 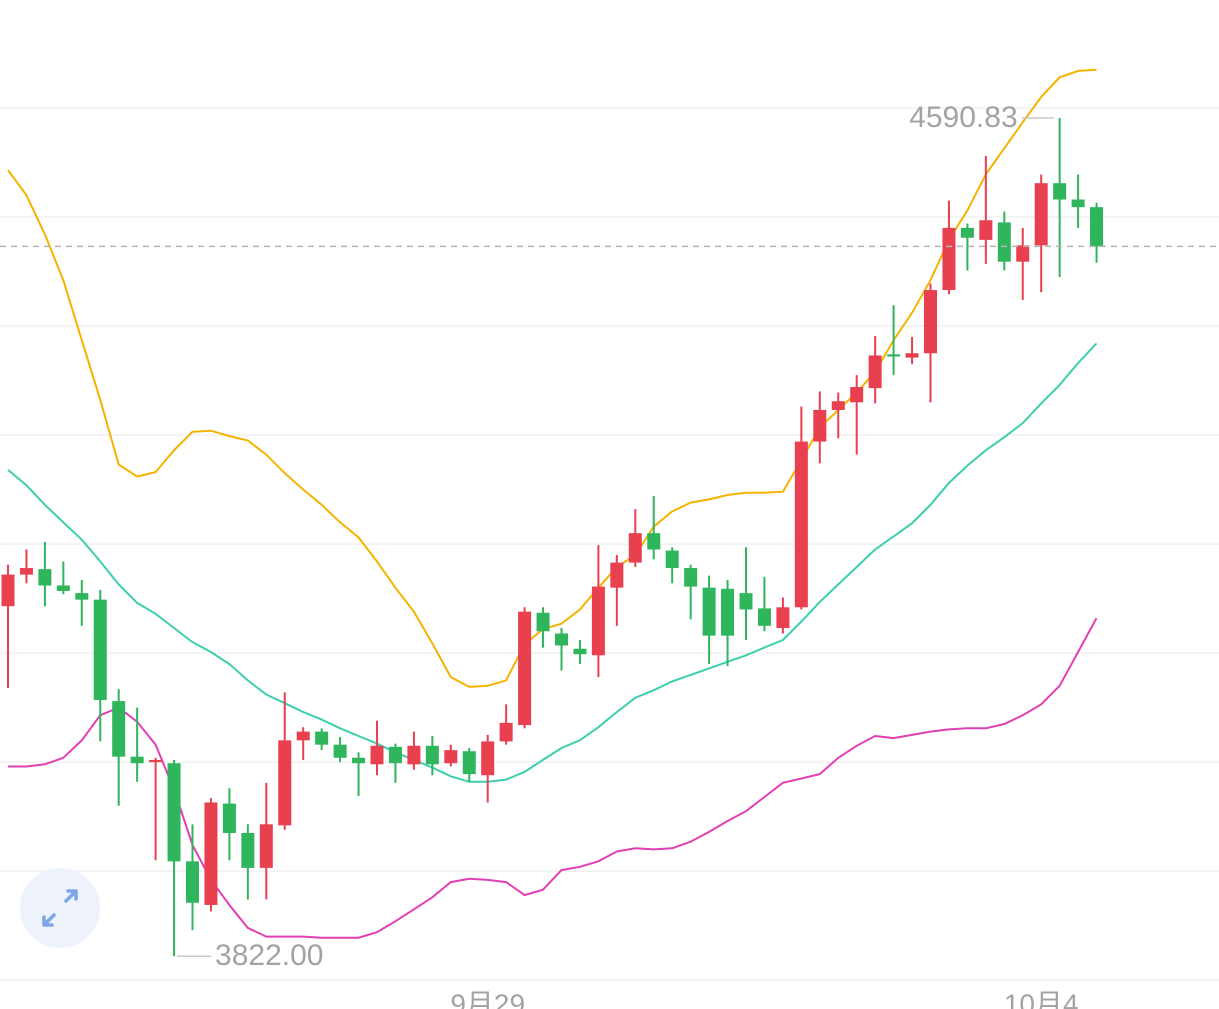 I want to click on expand-icon, so click(x=60, y=908).